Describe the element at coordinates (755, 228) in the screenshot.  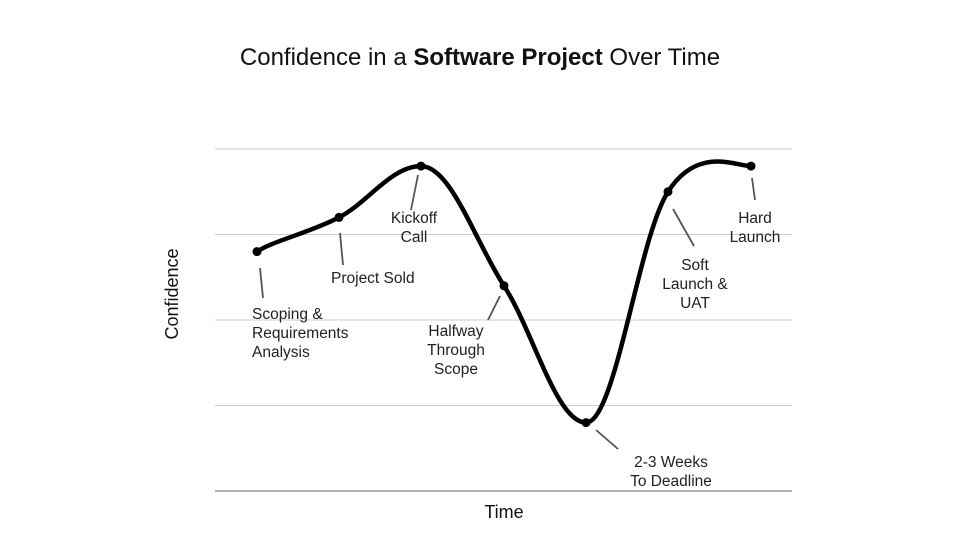
I see `annotation-label: Hard Launch` at that location.